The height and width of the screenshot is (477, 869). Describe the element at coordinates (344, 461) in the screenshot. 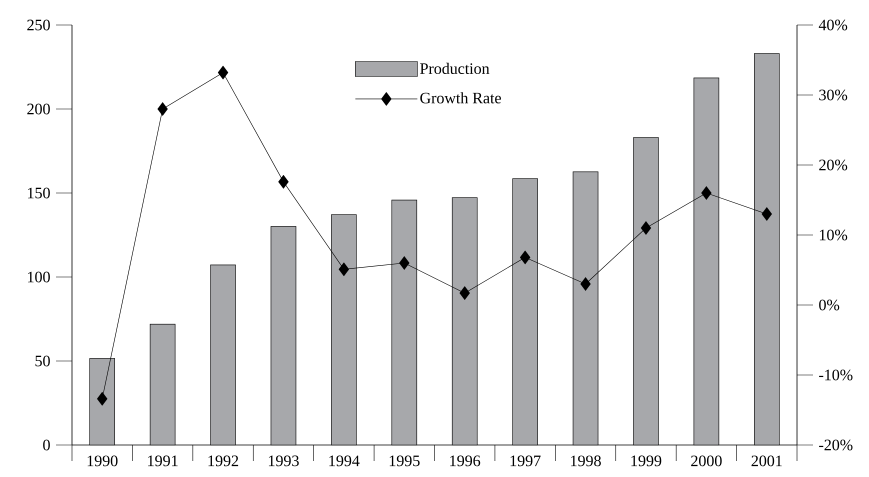

I see `x-tick-label: 1994` at that location.